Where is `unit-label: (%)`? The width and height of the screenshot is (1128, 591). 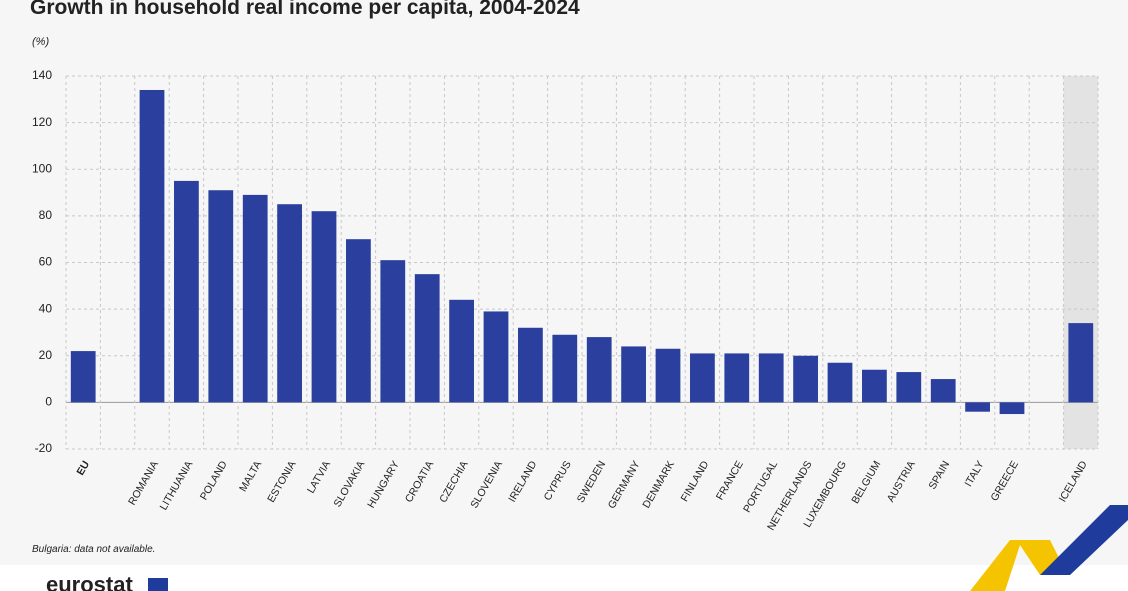 unit-label: (%) is located at coordinates (40, 42).